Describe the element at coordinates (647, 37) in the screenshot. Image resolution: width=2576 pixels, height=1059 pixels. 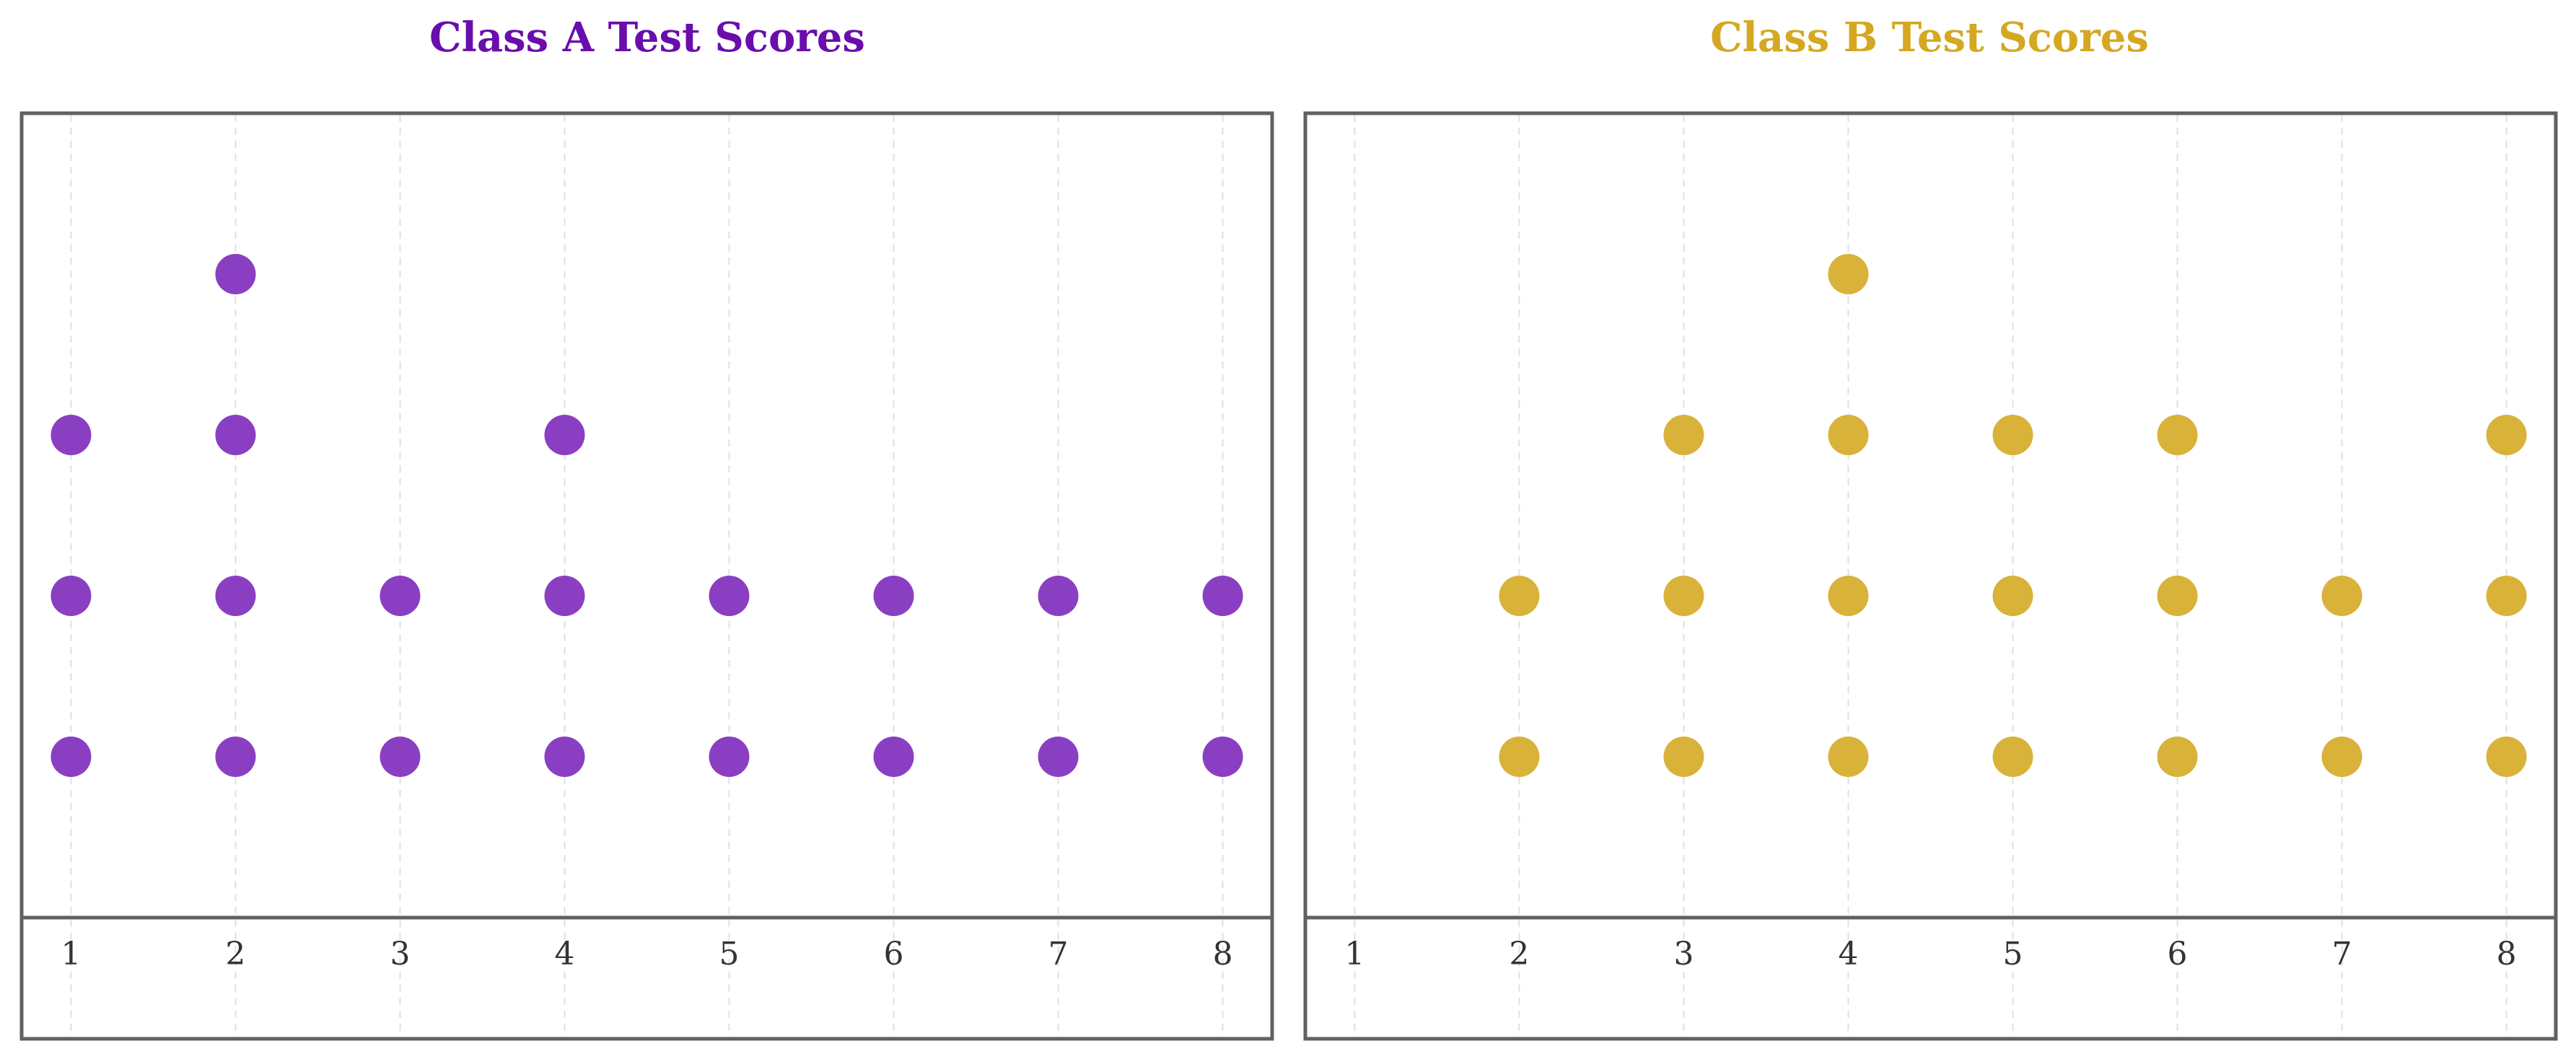
I see `panel-title: Class A Test Scores` at that location.